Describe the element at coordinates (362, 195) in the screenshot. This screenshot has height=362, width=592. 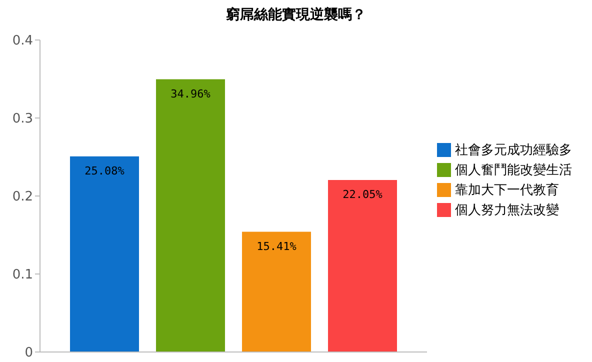
I see `data-label: 22.05%` at that location.